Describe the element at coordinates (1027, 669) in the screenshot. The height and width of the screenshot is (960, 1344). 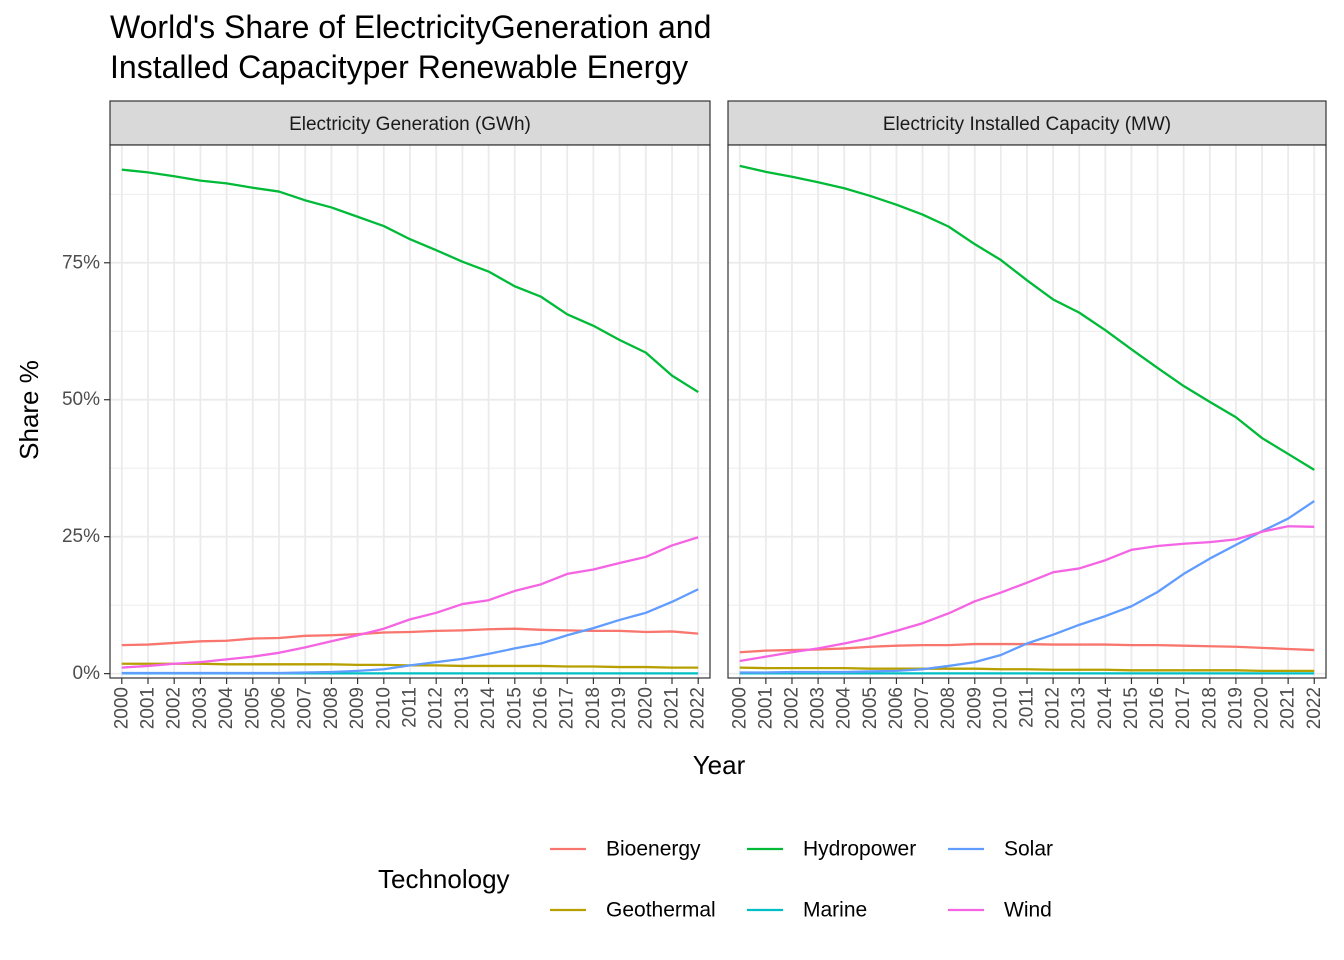
I see `series-line-geothermal` at that location.